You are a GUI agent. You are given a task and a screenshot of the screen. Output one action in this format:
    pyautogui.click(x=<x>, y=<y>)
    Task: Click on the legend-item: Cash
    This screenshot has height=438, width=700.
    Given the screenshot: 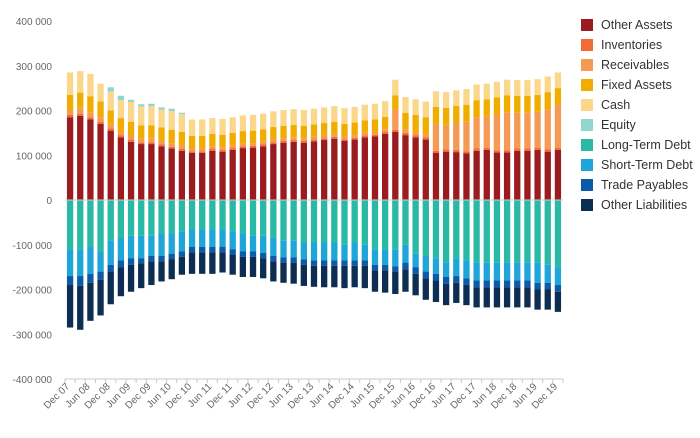 What is the action you would take?
    pyautogui.click(x=637, y=105)
    